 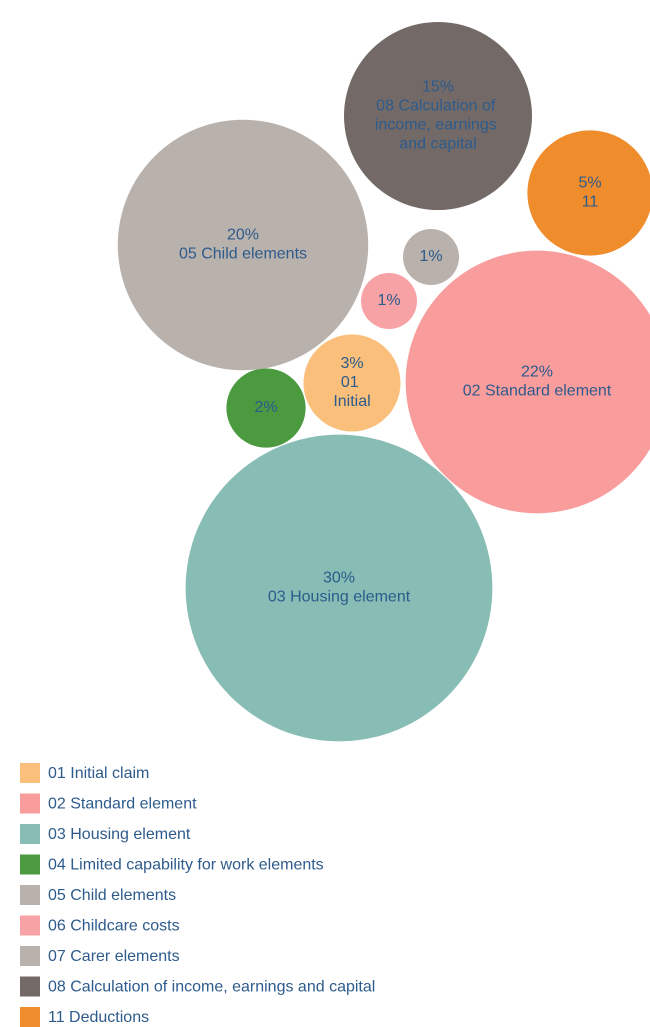 What do you see at coordinates (339, 578) in the screenshot?
I see `bubble-value-label: 30%` at bounding box center [339, 578].